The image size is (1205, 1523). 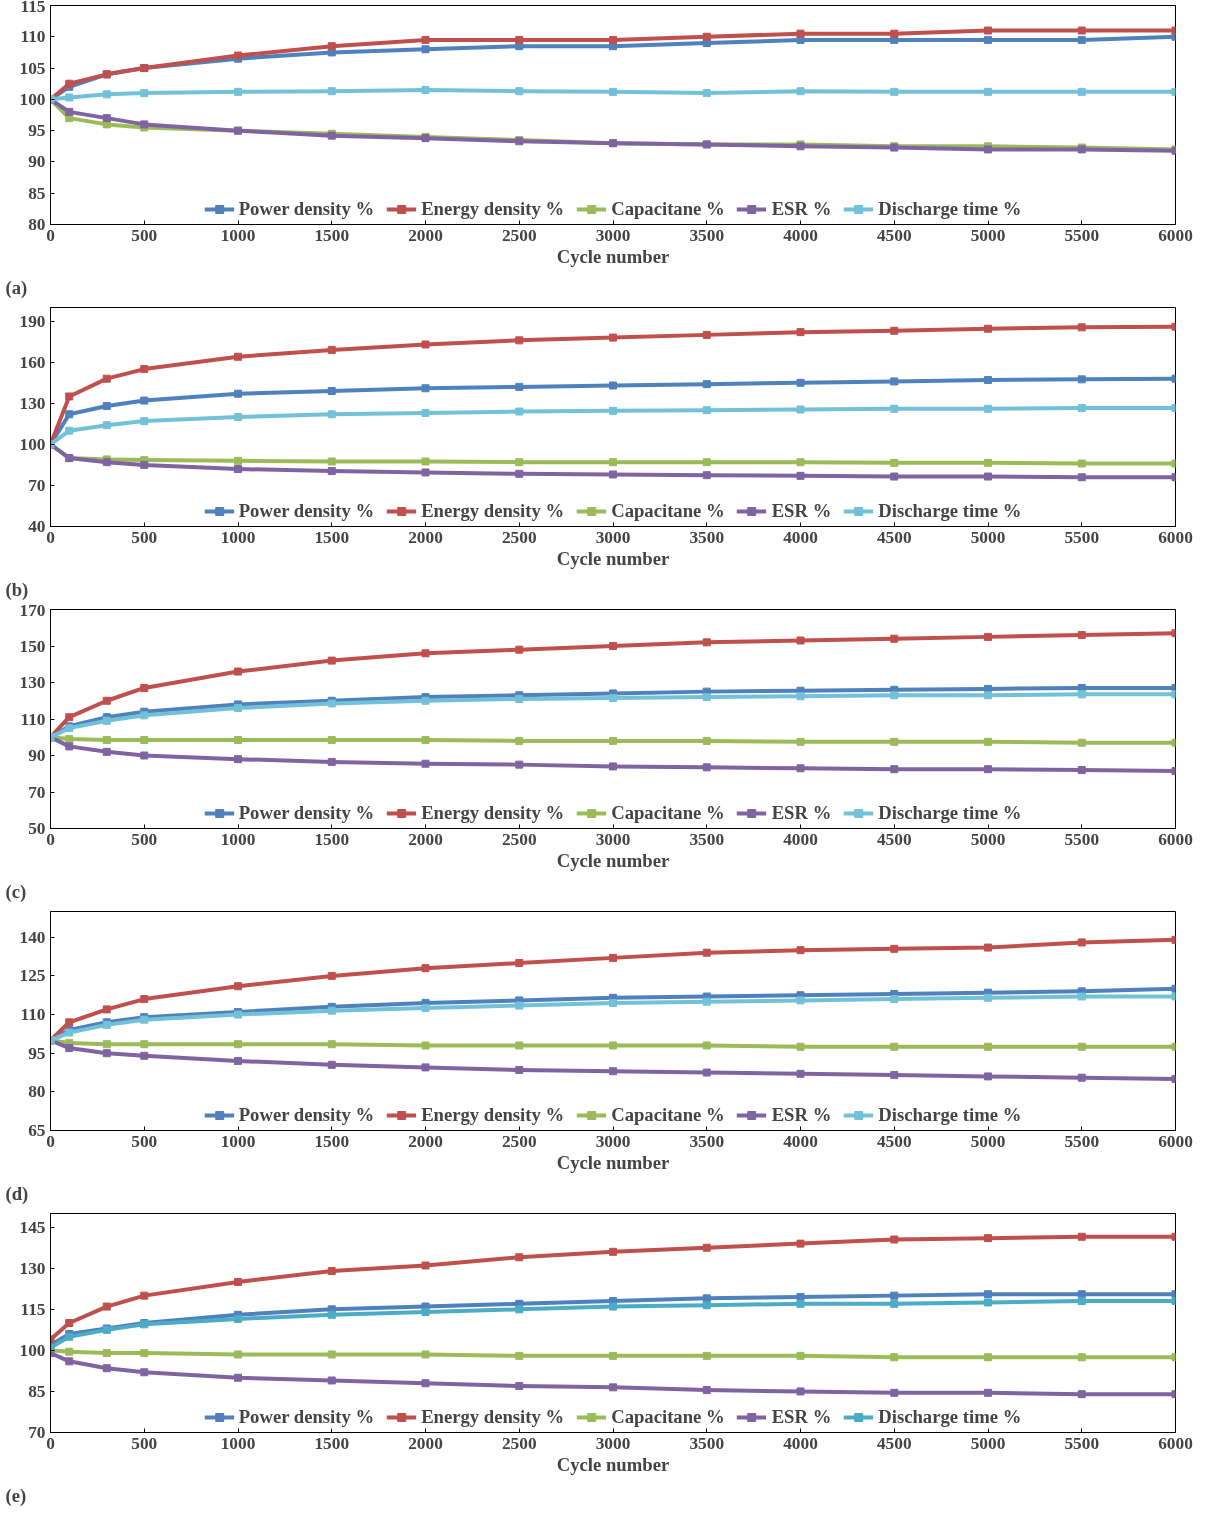 I want to click on y-tick-label: 90, so click(x=37, y=162).